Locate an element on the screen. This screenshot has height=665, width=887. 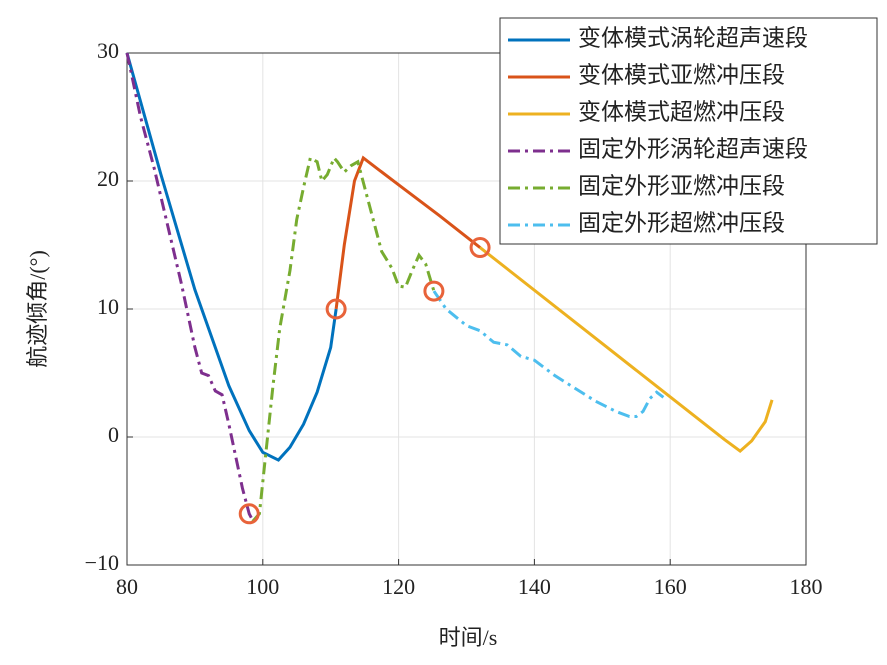
x-tick-label: 100 is located at coordinates (262, 586).